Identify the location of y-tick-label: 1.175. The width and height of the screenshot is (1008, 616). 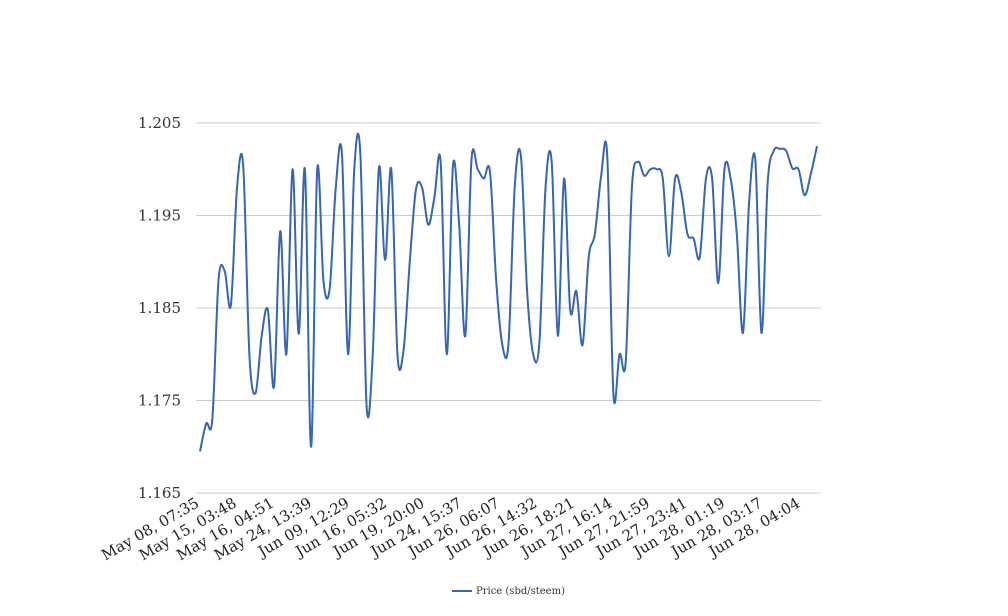
(159, 401).